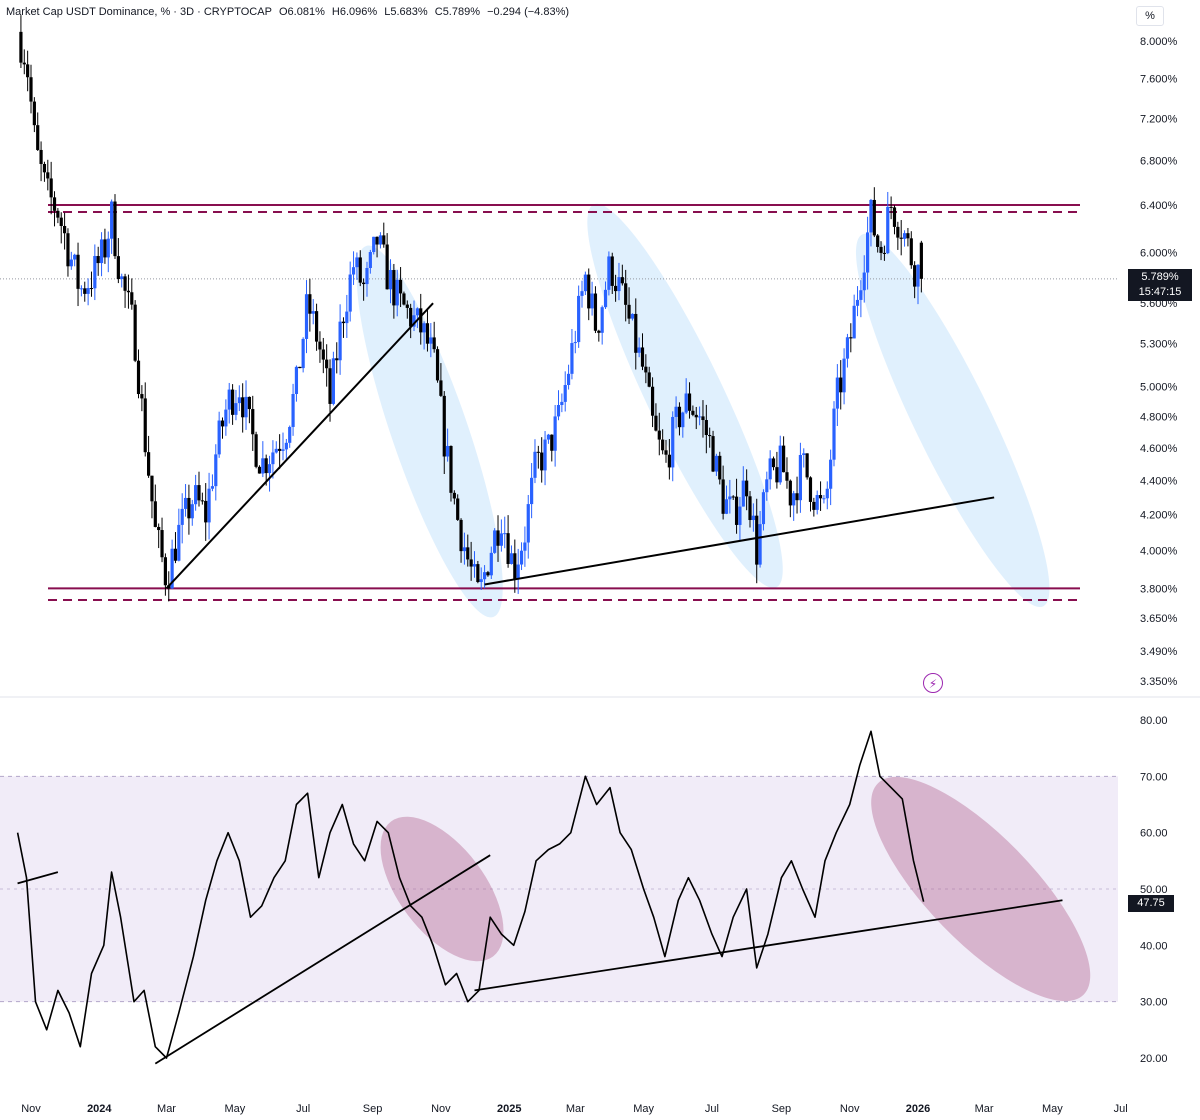 The image size is (1200, 1120). What do you see at coordinates (850, 1109) in the screenshot?
I see `time-axis-tick-label: Nov` at bounding box center [850, 1109].